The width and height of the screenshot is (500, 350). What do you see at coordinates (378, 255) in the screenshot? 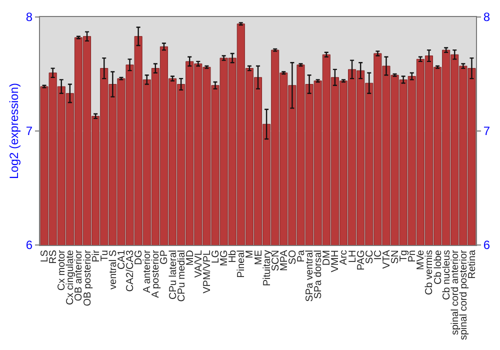
I see `x-tick-label: IC` at bounding box center [378, 255].